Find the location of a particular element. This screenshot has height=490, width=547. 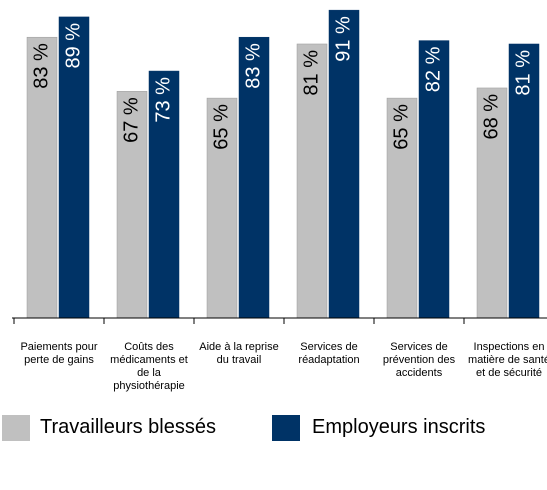

data-label: 89 % is located at coordinates (73, 46).